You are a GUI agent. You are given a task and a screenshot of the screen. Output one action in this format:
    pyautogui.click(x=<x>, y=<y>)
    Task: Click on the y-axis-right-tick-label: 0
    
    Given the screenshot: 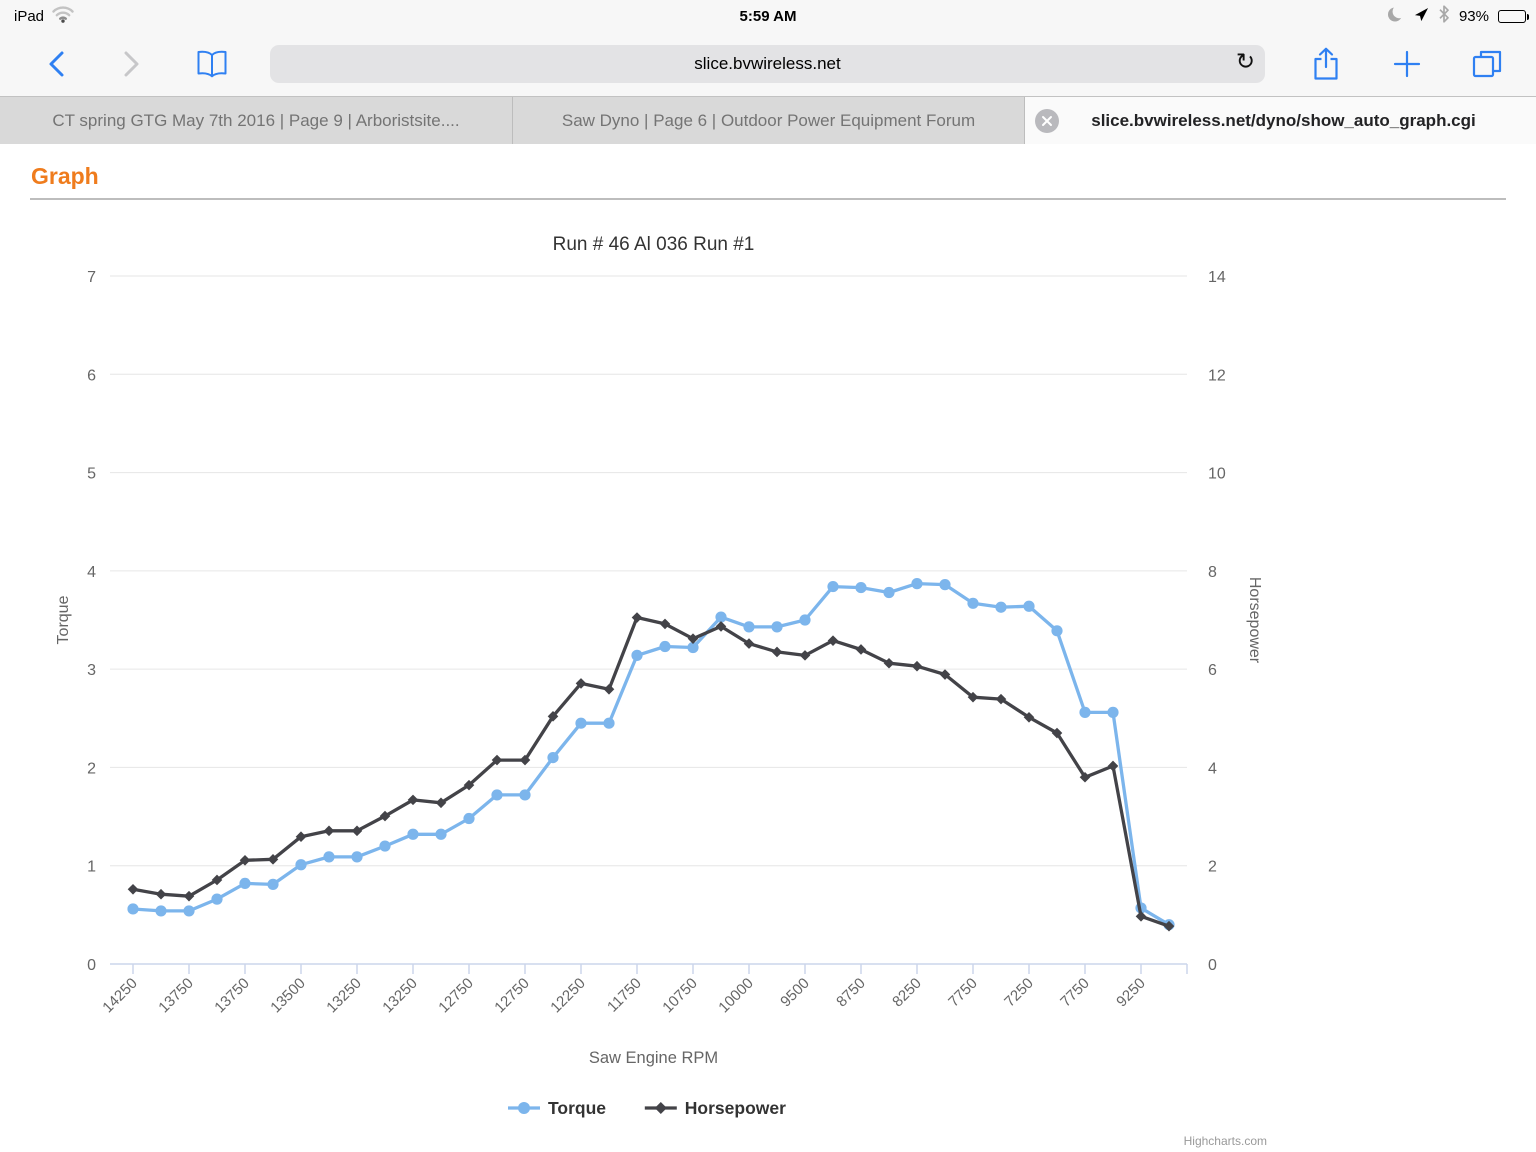 What is the action you would take?
    pyautogui.click(x=1212, y=965)
    